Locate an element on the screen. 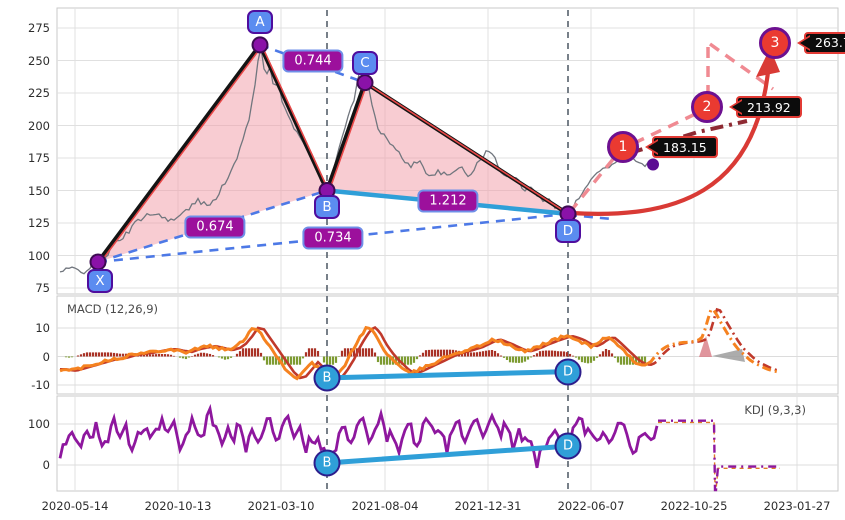 The width and height of the screenshot is (845, 520). price-y-tick-label: 250 is located at coordinates (39, 60).